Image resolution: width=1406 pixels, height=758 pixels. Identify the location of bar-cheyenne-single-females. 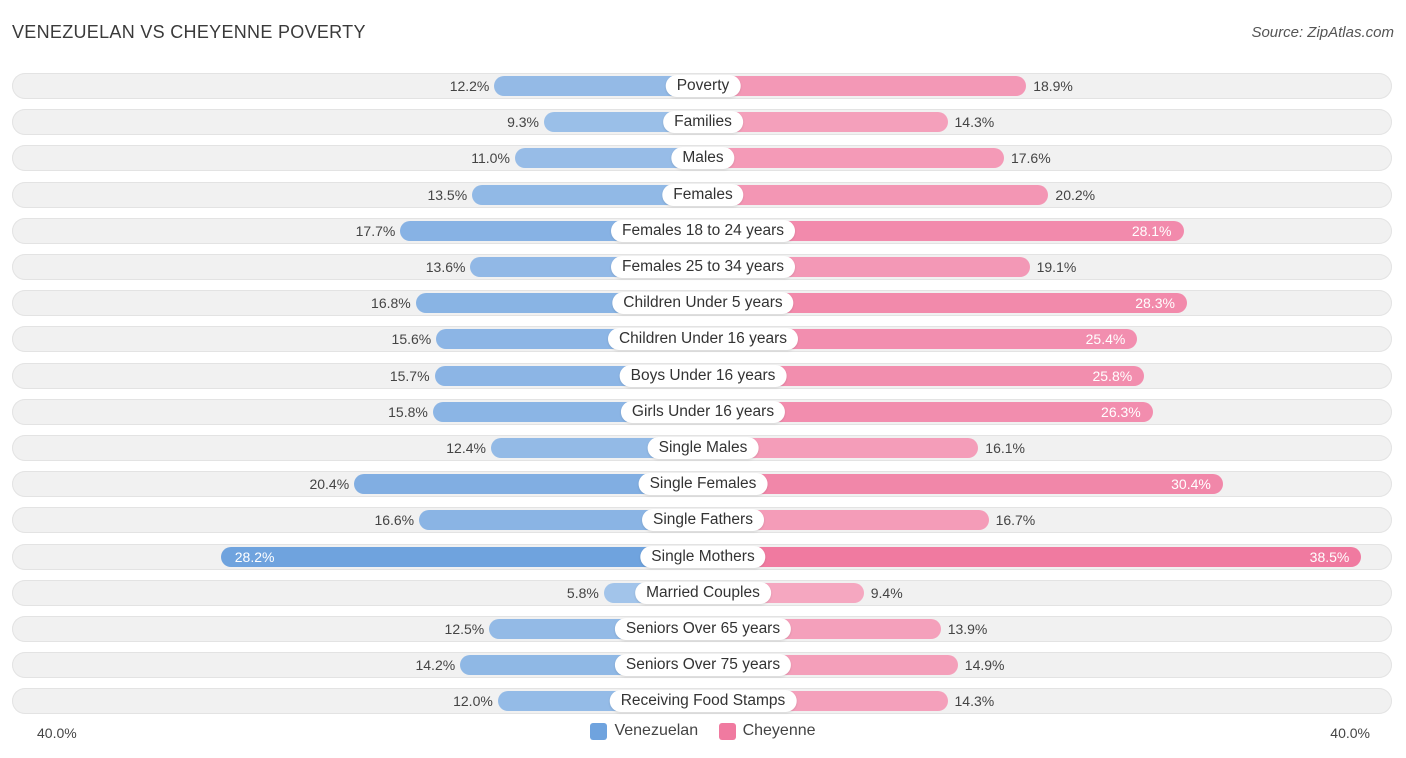
(963, 484).